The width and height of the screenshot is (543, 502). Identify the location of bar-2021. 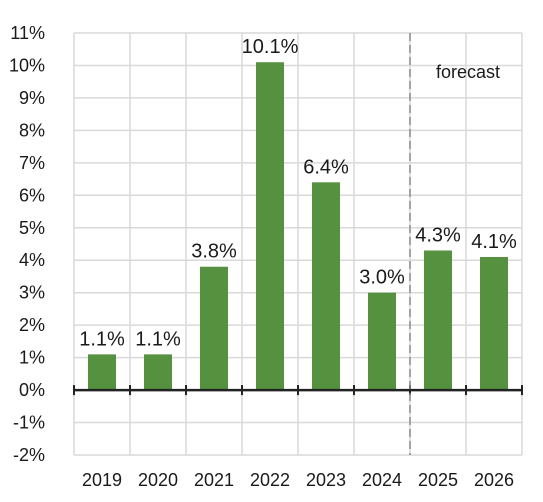
(214, 328).